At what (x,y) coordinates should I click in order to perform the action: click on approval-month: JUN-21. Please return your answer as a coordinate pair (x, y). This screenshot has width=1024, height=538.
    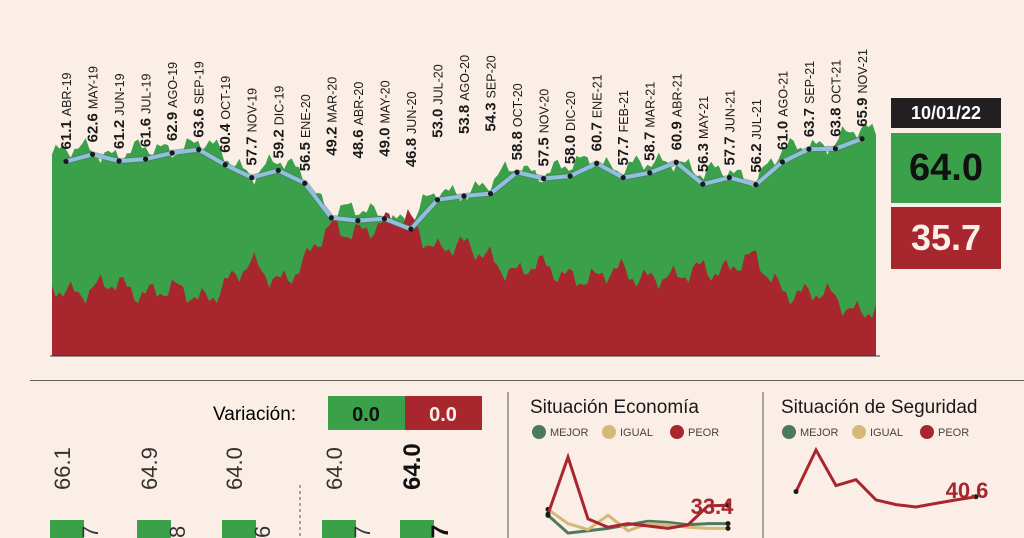
    Looking at the image, I should click on (730, 111).